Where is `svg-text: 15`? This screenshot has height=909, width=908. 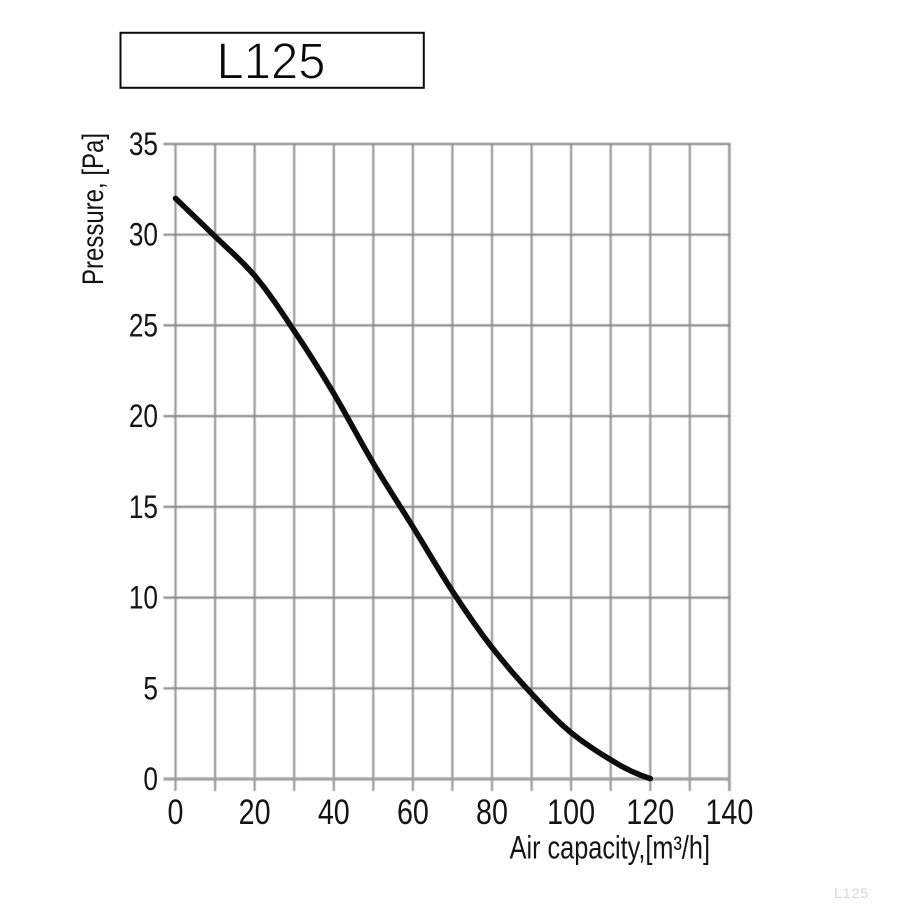 svg-text: 15 is located at coordinates (143, 508).